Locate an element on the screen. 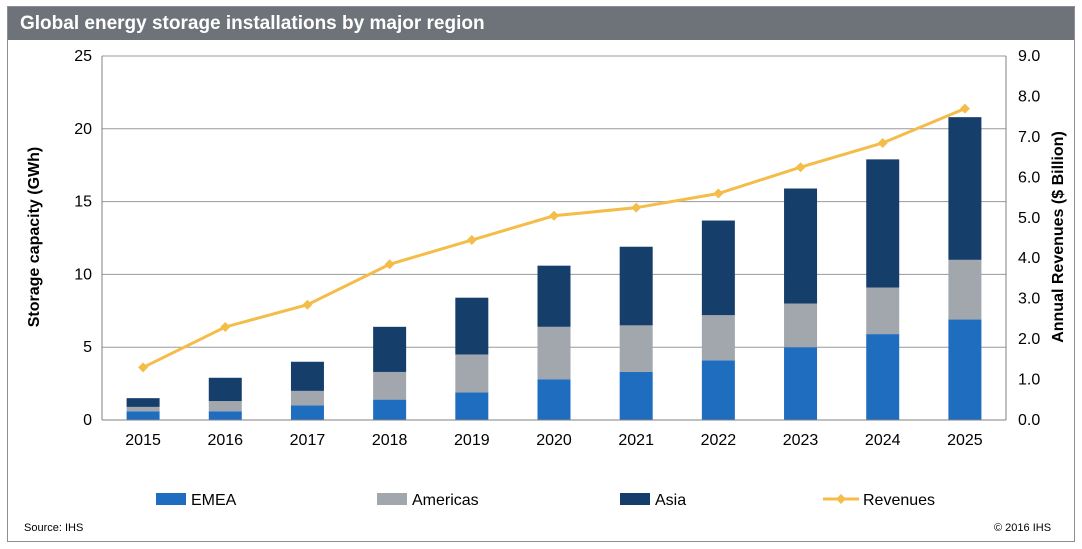  legend-label-emea: EMEA is located at coordinates (214, 500).